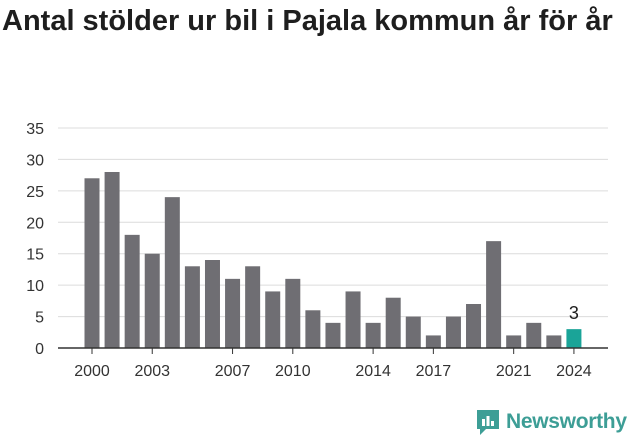 The height and width of the screenshot is (439, 631). Describe the element at coordinates (488, 422) in the screenshot. I see `newsworthy-logo-icon` at that location.